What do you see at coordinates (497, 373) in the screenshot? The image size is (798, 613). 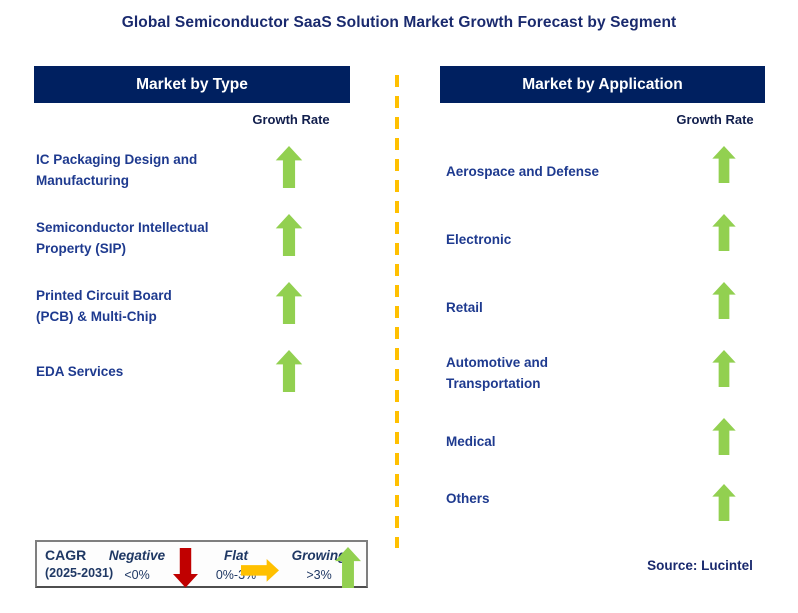 I see `segment-label-automotive-transportation: Automotive and Transportation` at bounding box center [497, 373].